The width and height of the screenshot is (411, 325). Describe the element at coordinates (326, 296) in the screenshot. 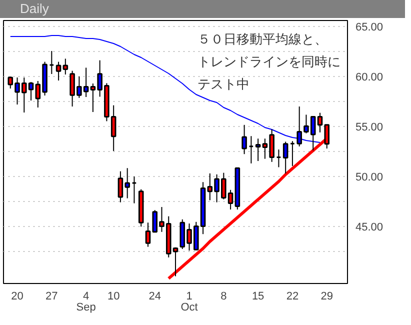

I see `x-tick-label: 29` at that location.